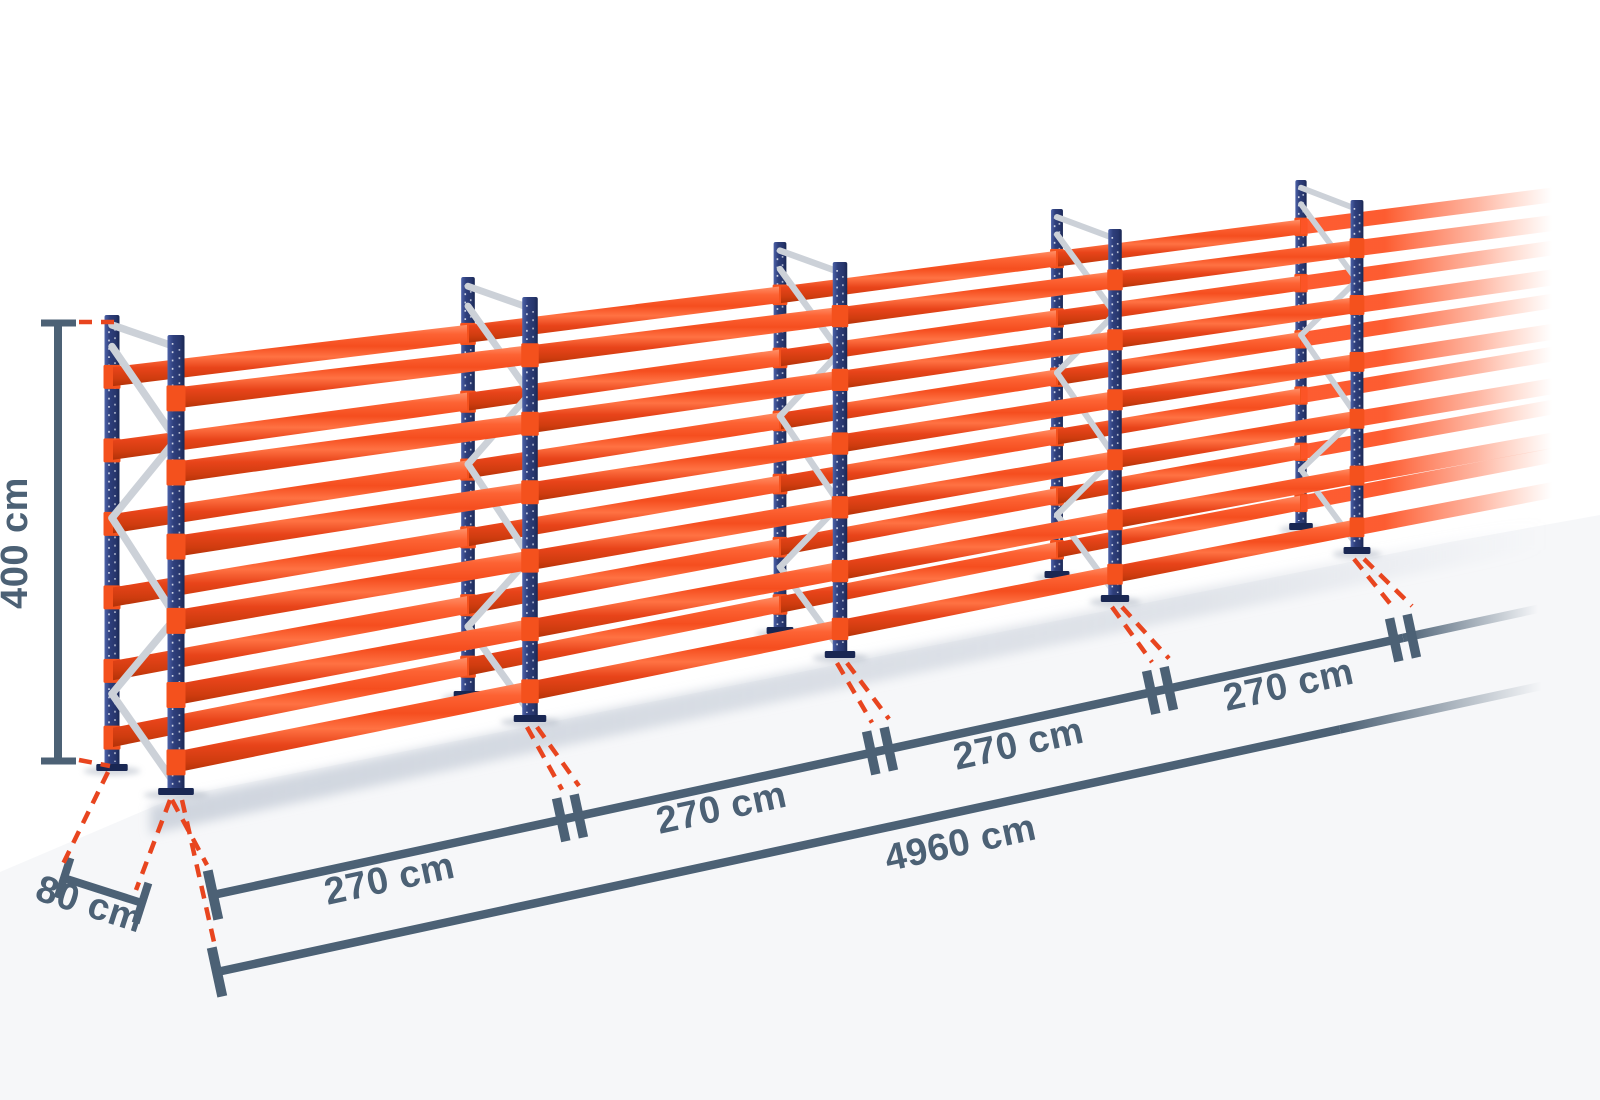 Image resolution: width=1600 pixels, height=1100 pixels. What do you see at coordinates (1470, 623) in the screenshot?
I see `dimension-line-fade` at bounding box center [1470, 623].